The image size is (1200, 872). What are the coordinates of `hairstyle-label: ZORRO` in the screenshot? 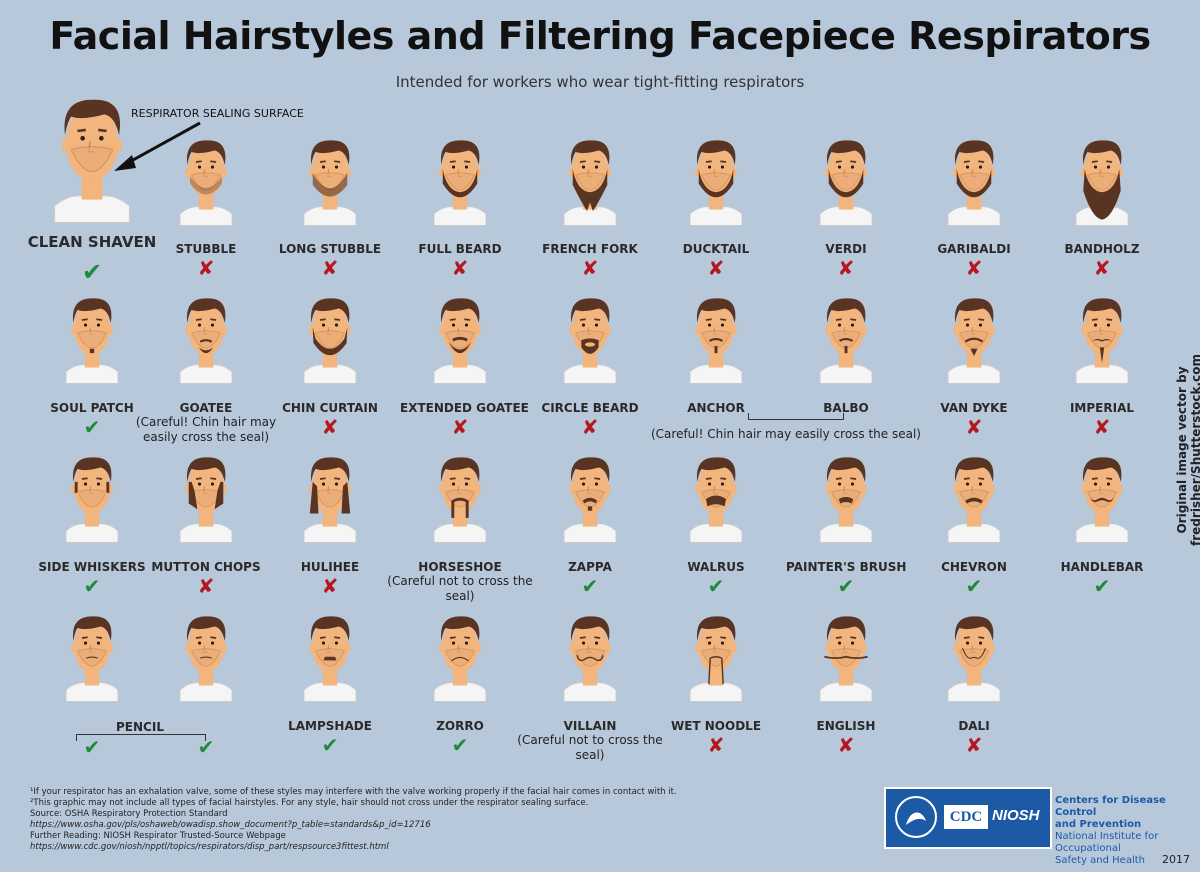 It's located at (460, 726).